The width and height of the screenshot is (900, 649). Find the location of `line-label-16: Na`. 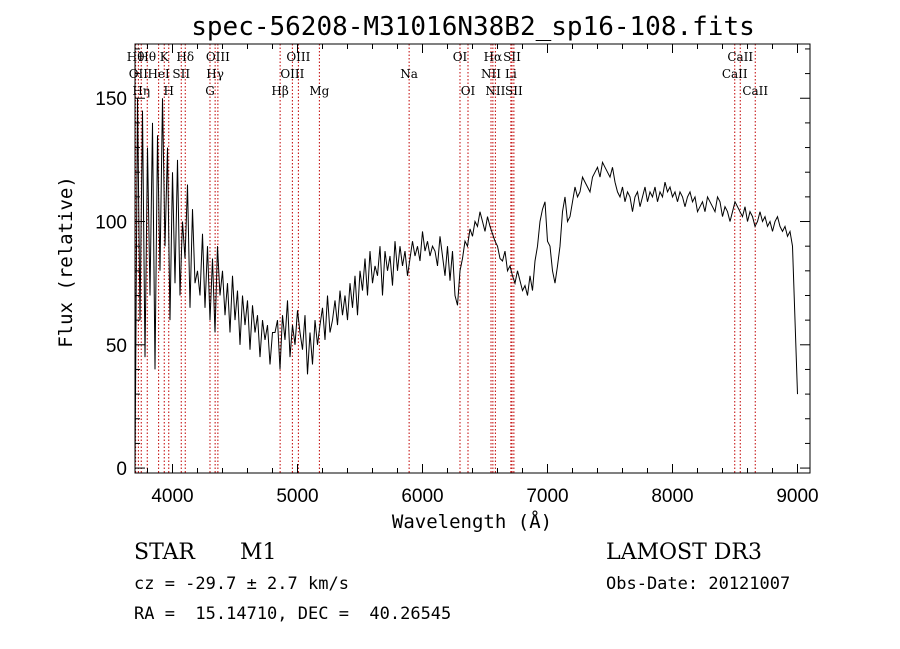

line-label-16: Na is located at coordinates (409, 74).